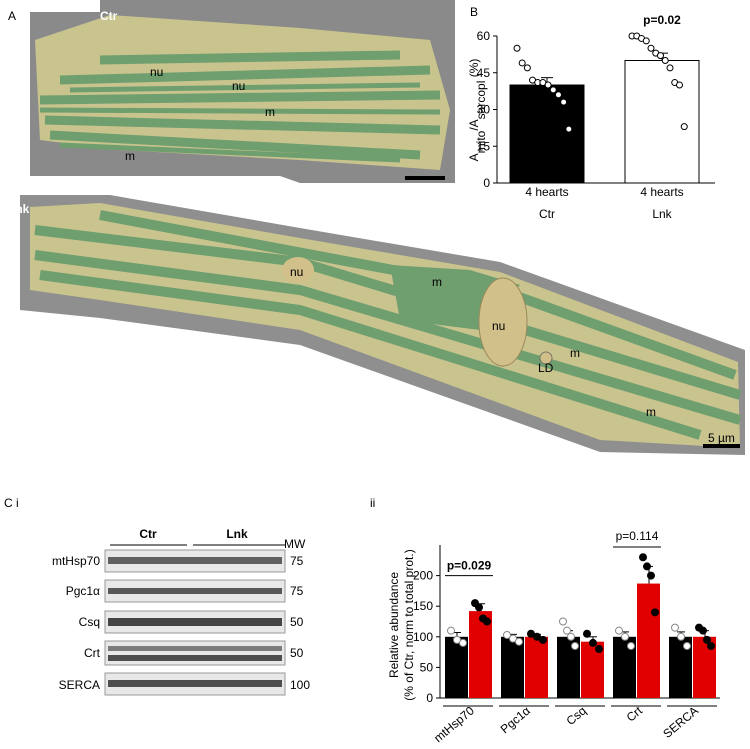 This screenshot has height=749, width=750. What do you see at coordinates (109, 16) in the screenshot?
I see `micrograph-label: Ctr` at bounding box center [109, 16].